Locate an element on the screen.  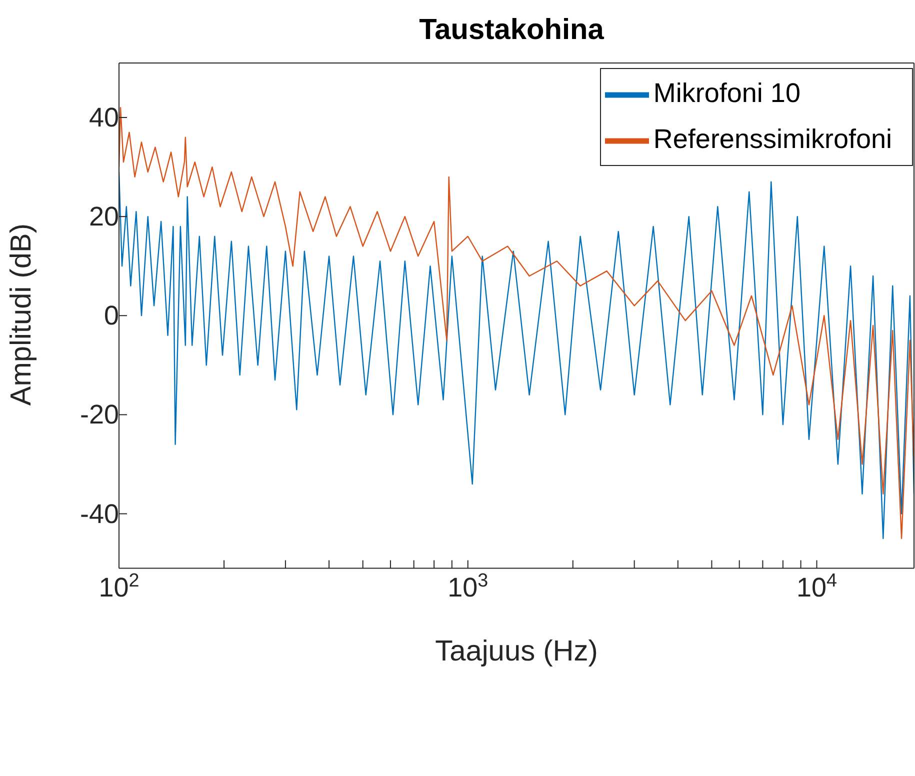
y-tick-label: -40 is located at coordinates (99, 513).